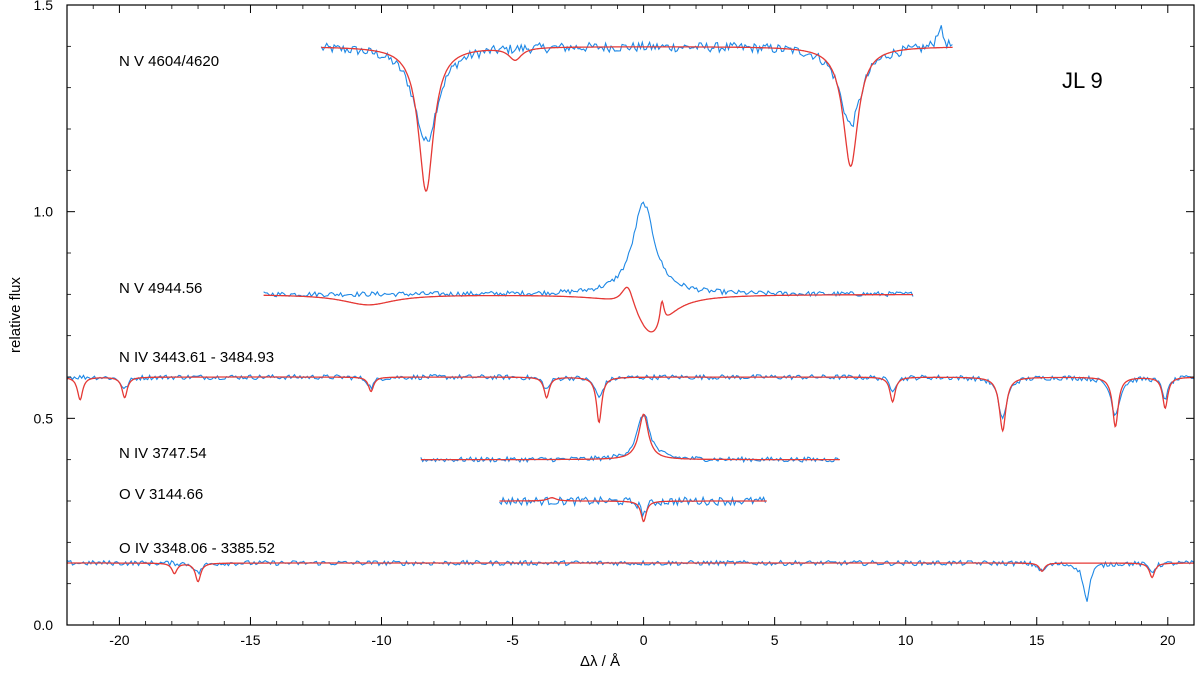  Describe the element at coordinates (44, 6) in the screenshot. I see `y-tick-label: 1.5` at that location.